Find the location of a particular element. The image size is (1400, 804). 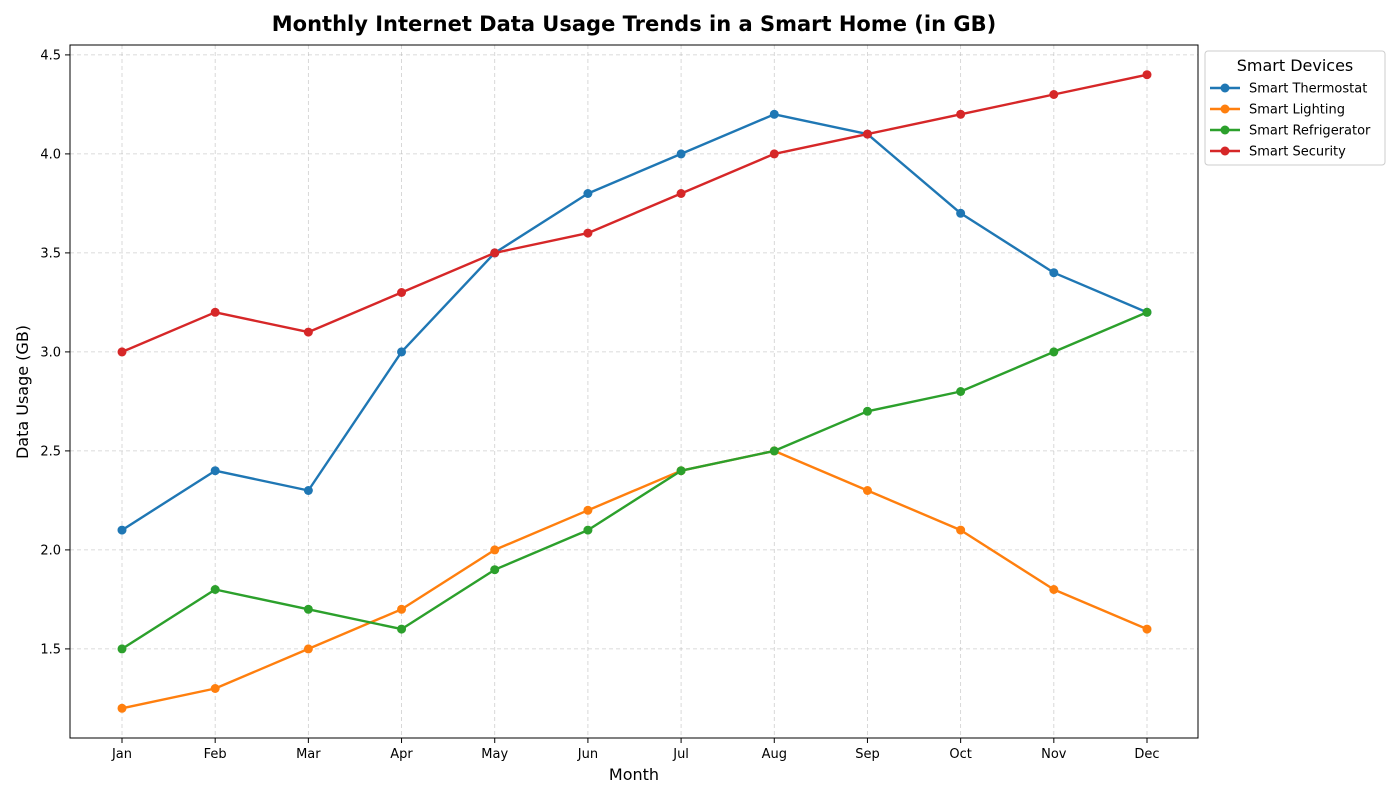

x-tick-label: Nov is located at coordinates (1054, 754).